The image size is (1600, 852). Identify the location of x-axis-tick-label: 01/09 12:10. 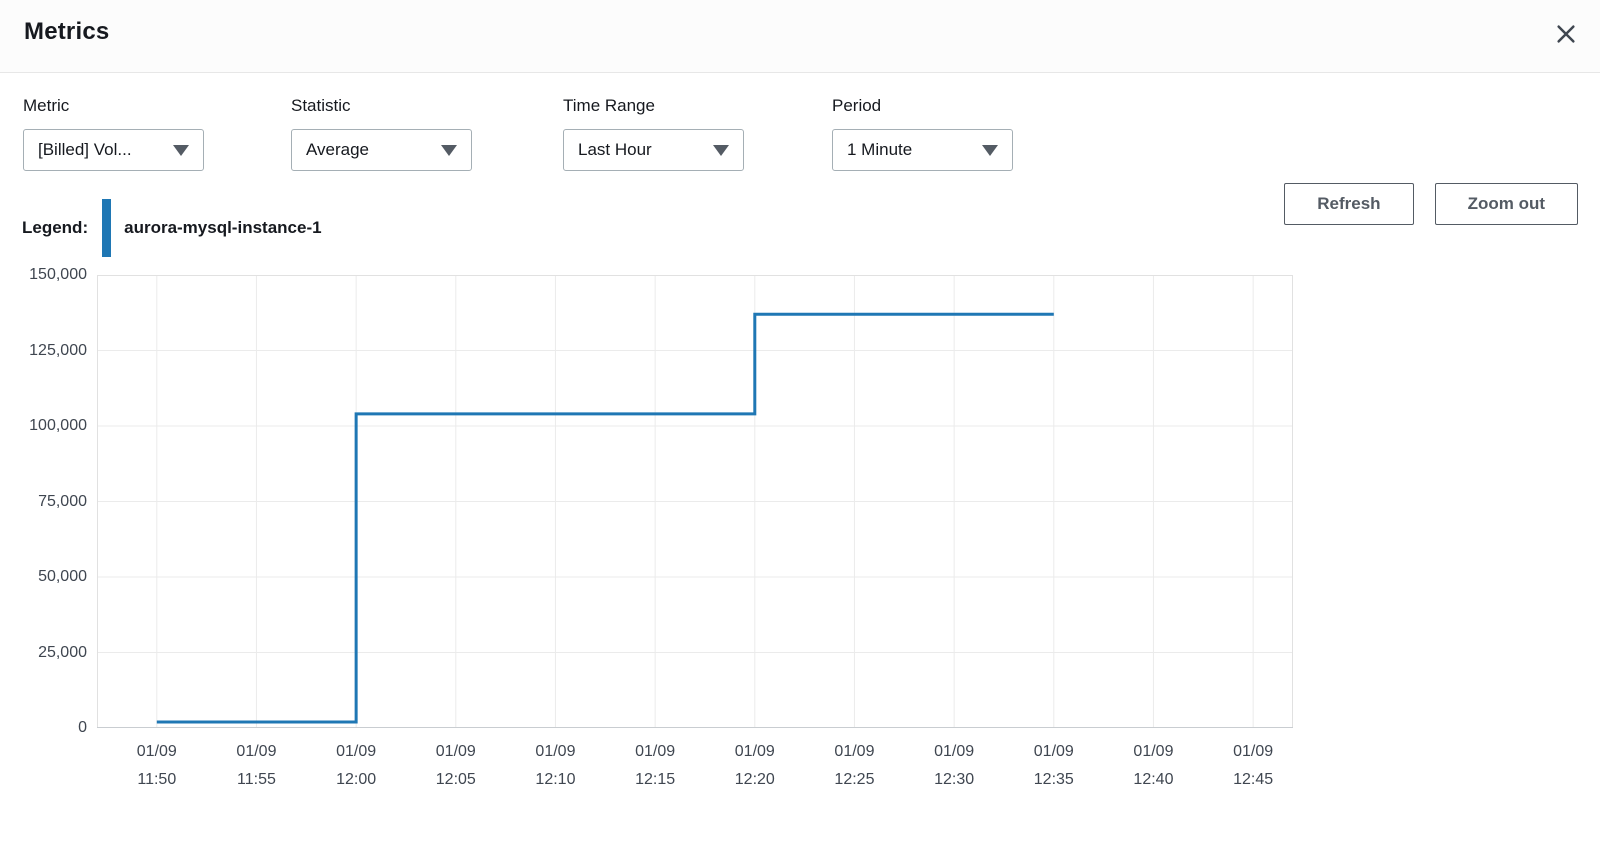
(555, 765).